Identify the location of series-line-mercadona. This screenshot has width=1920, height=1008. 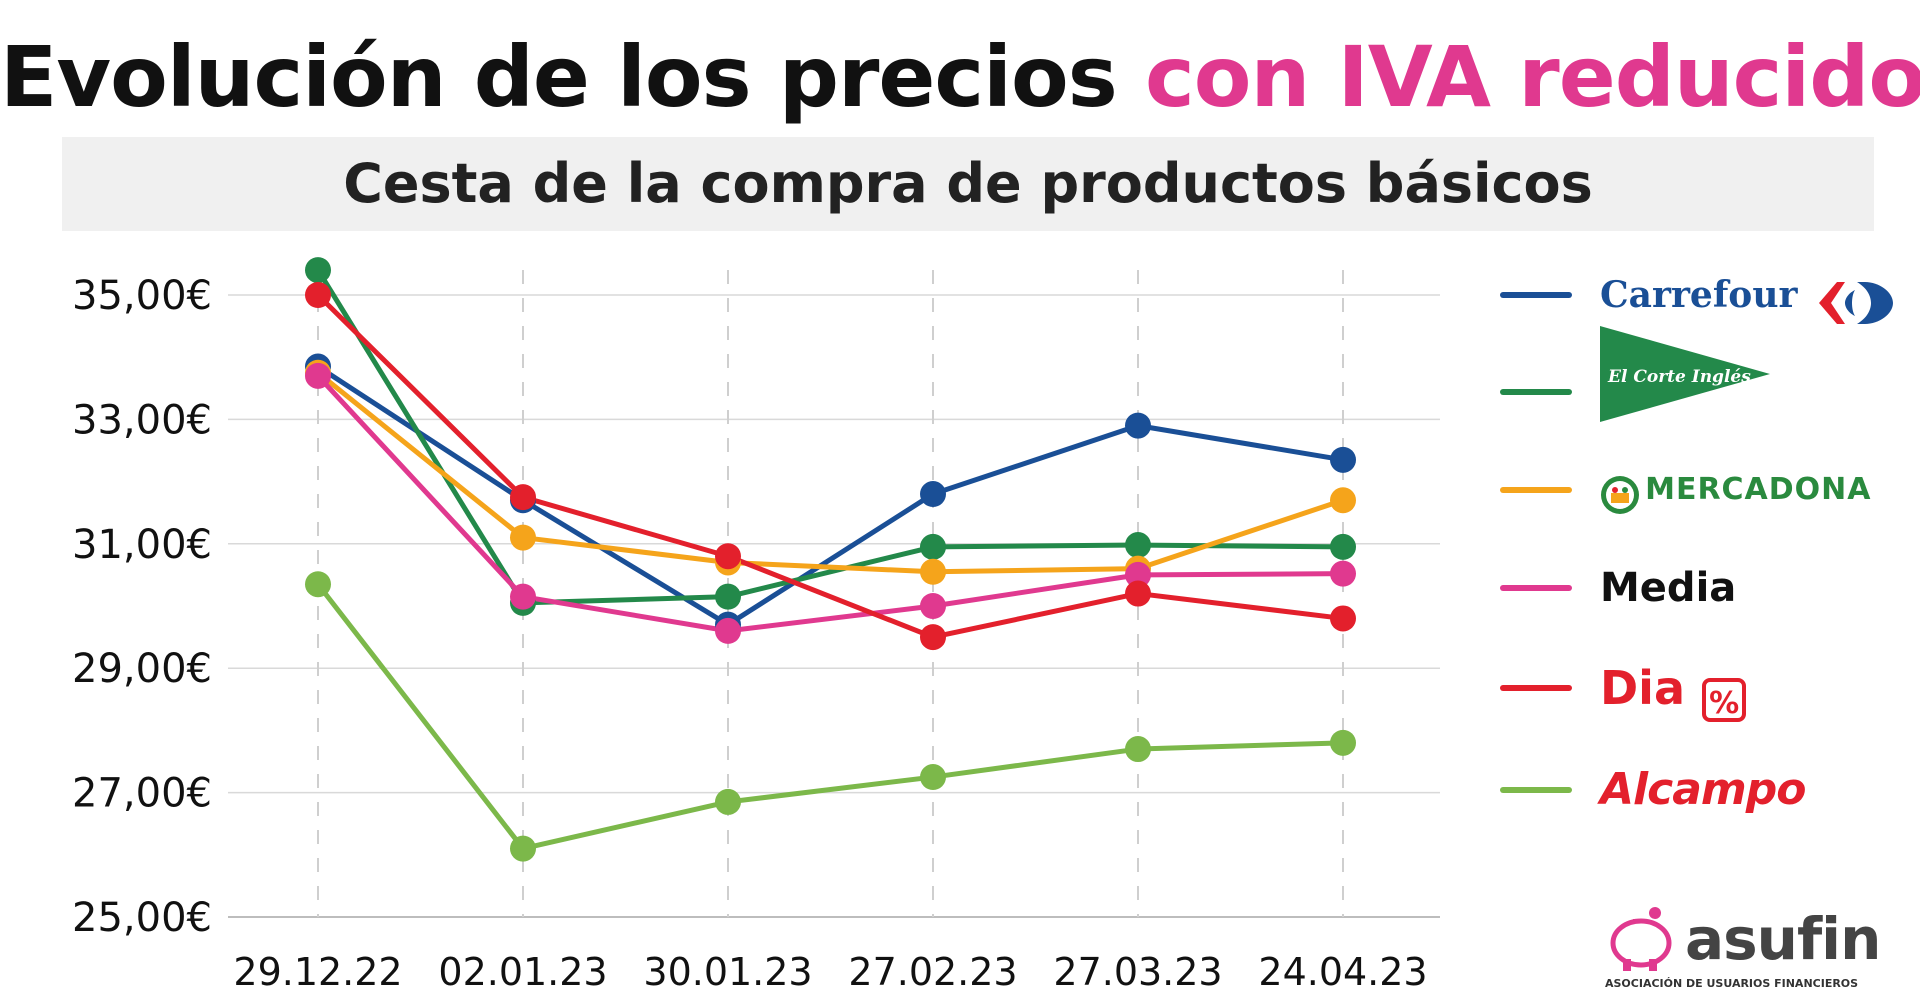
(830, 472).